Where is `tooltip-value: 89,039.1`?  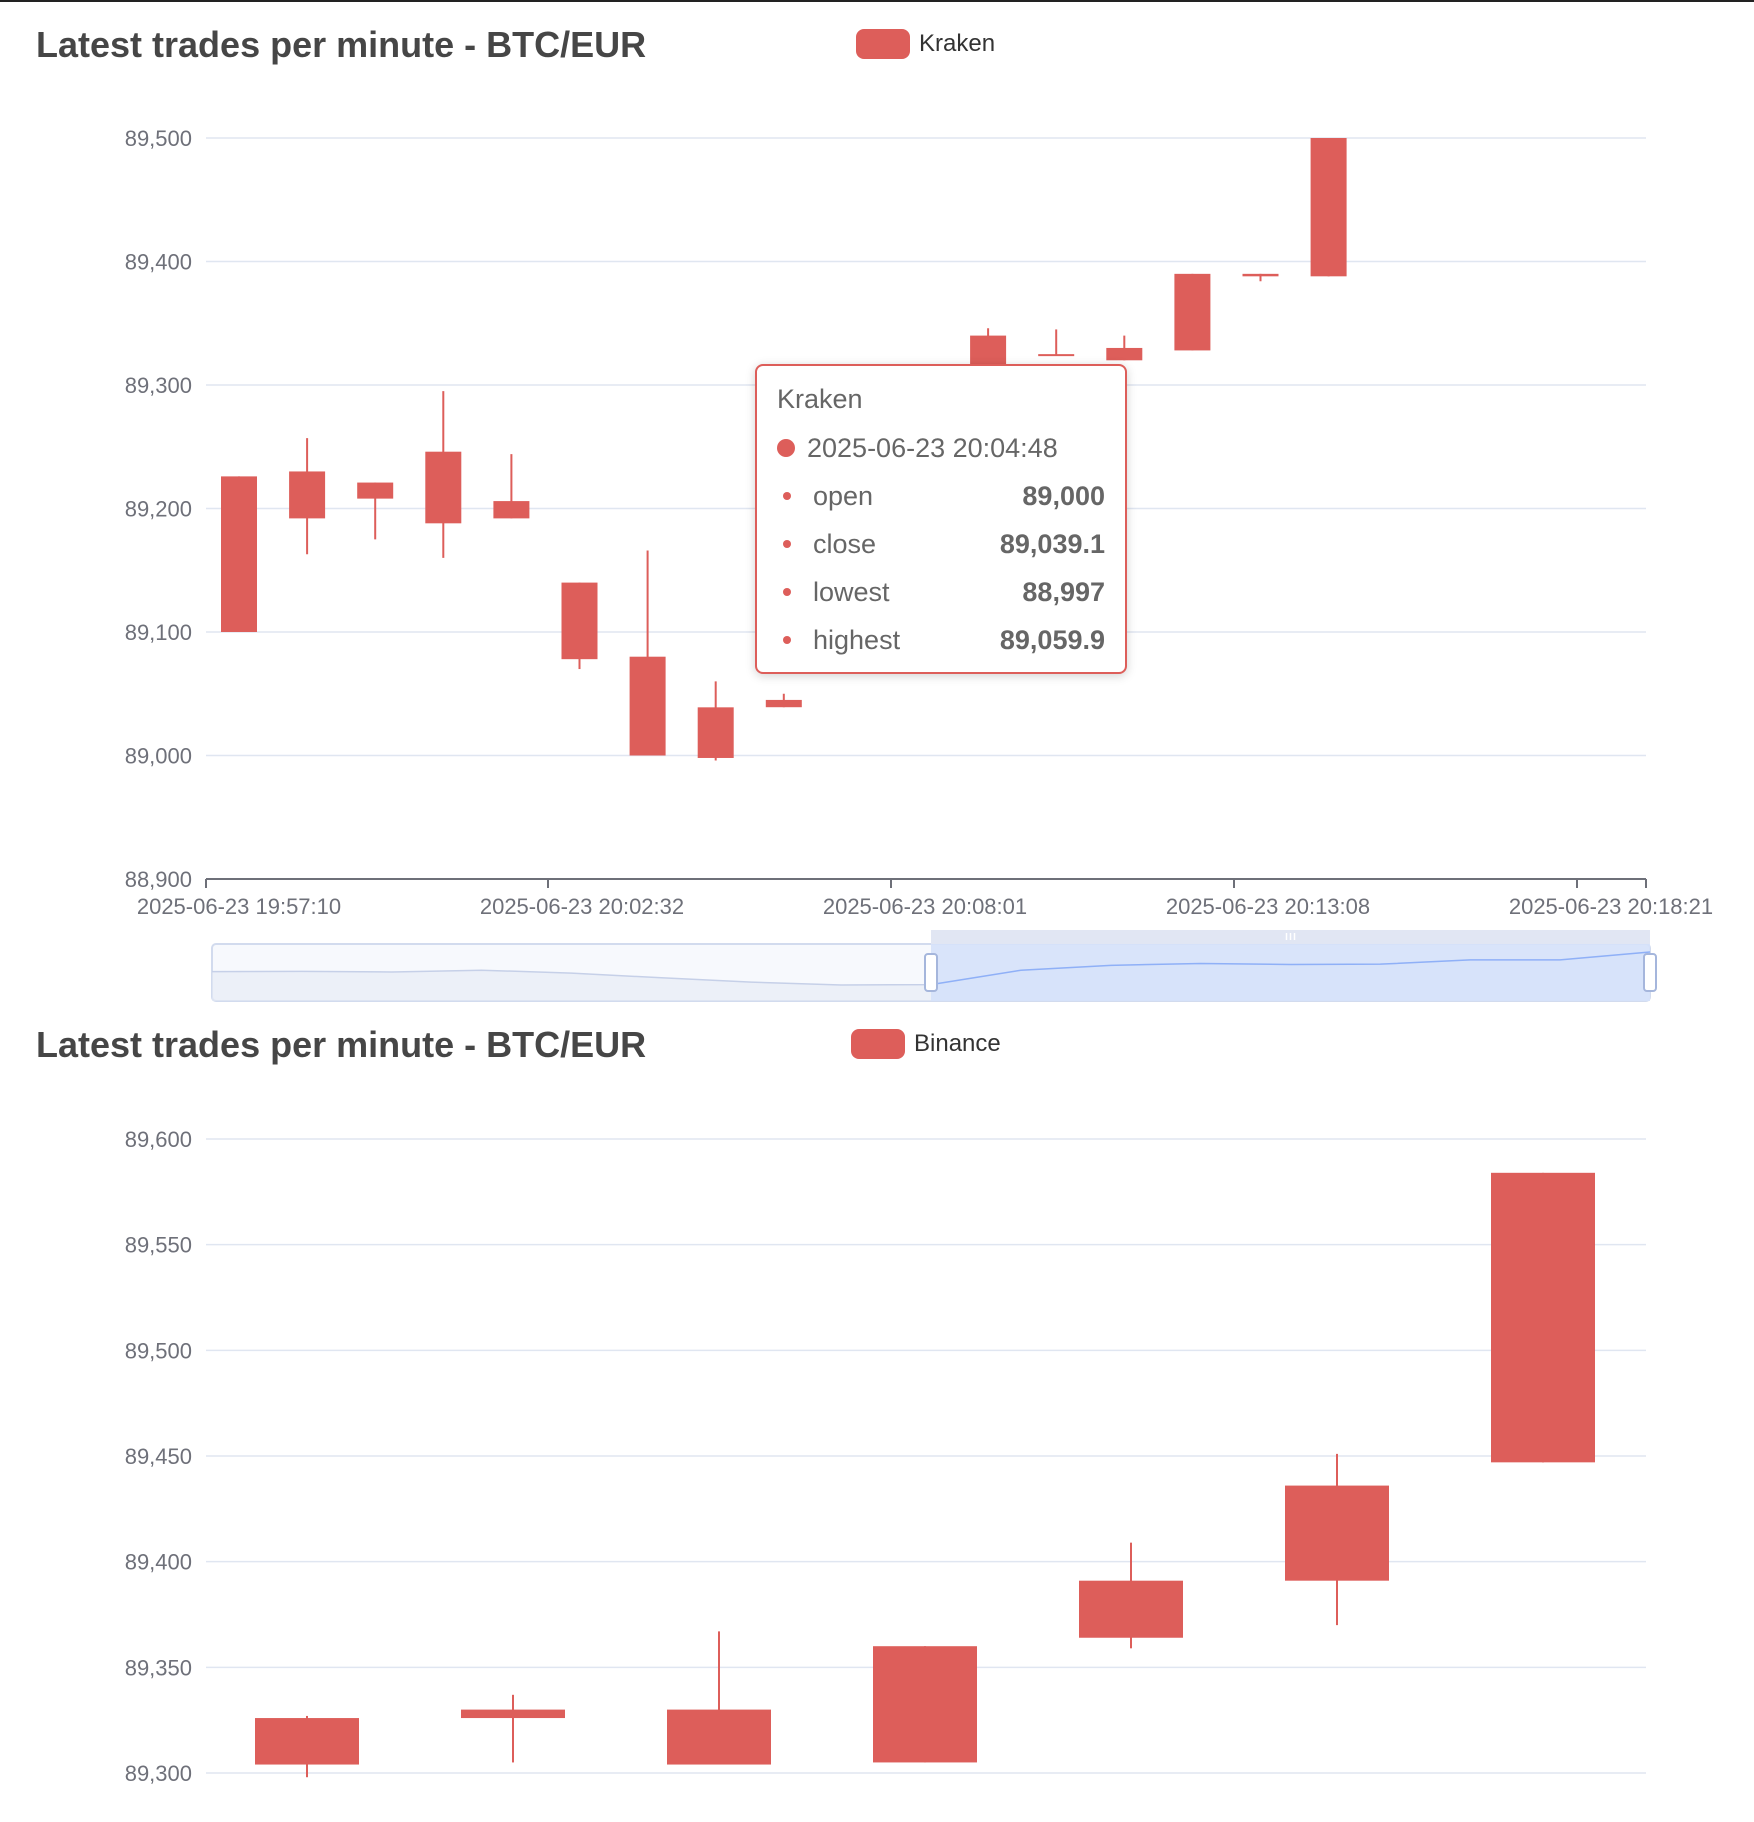 tooltip-value: 89,039.1 is located at coordinates (1052, 543).